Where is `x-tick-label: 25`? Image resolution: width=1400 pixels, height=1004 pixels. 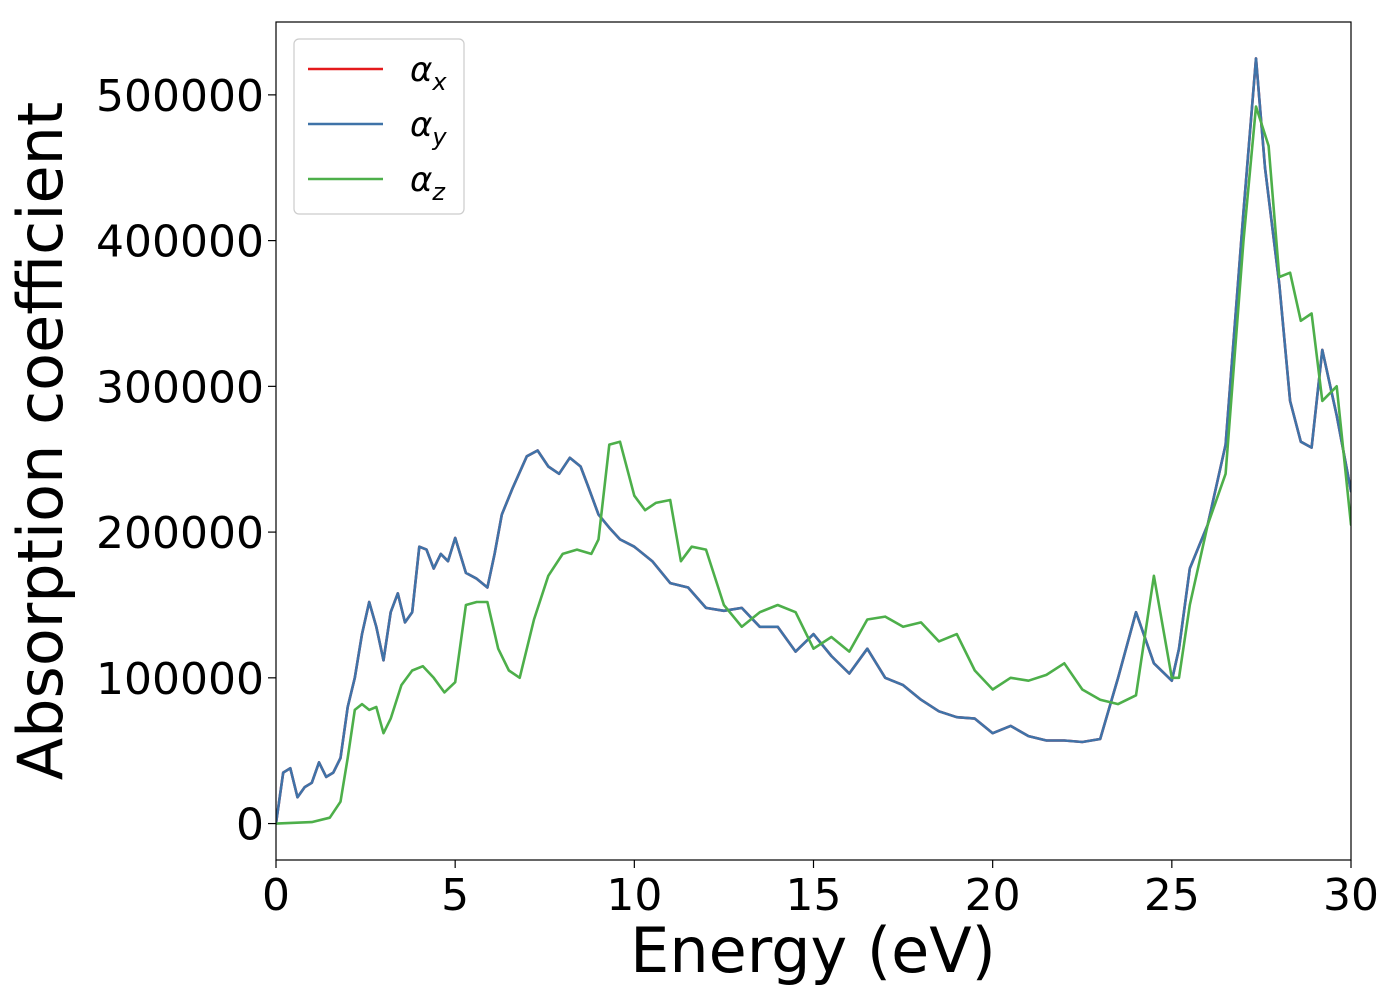
x-tick-label: 25 is located at coordinates (1172, 895).